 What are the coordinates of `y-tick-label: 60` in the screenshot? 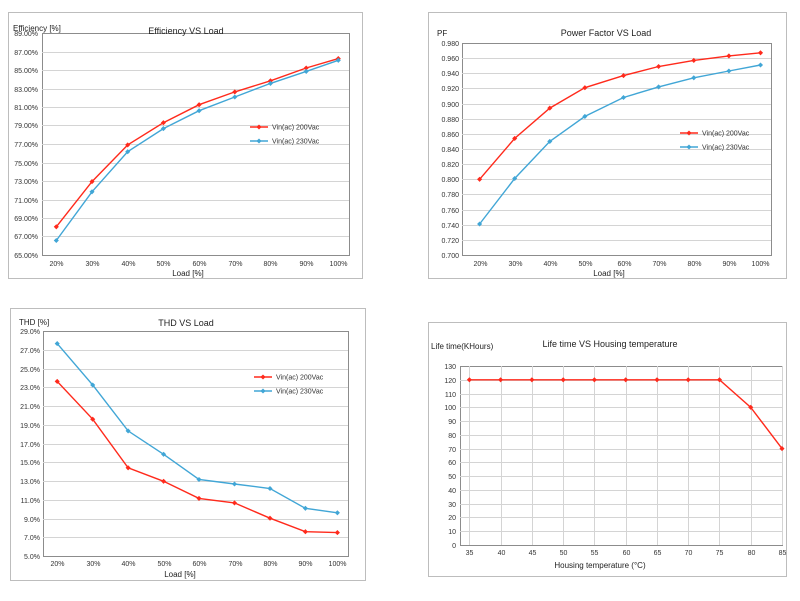 It's located at (452, 463).